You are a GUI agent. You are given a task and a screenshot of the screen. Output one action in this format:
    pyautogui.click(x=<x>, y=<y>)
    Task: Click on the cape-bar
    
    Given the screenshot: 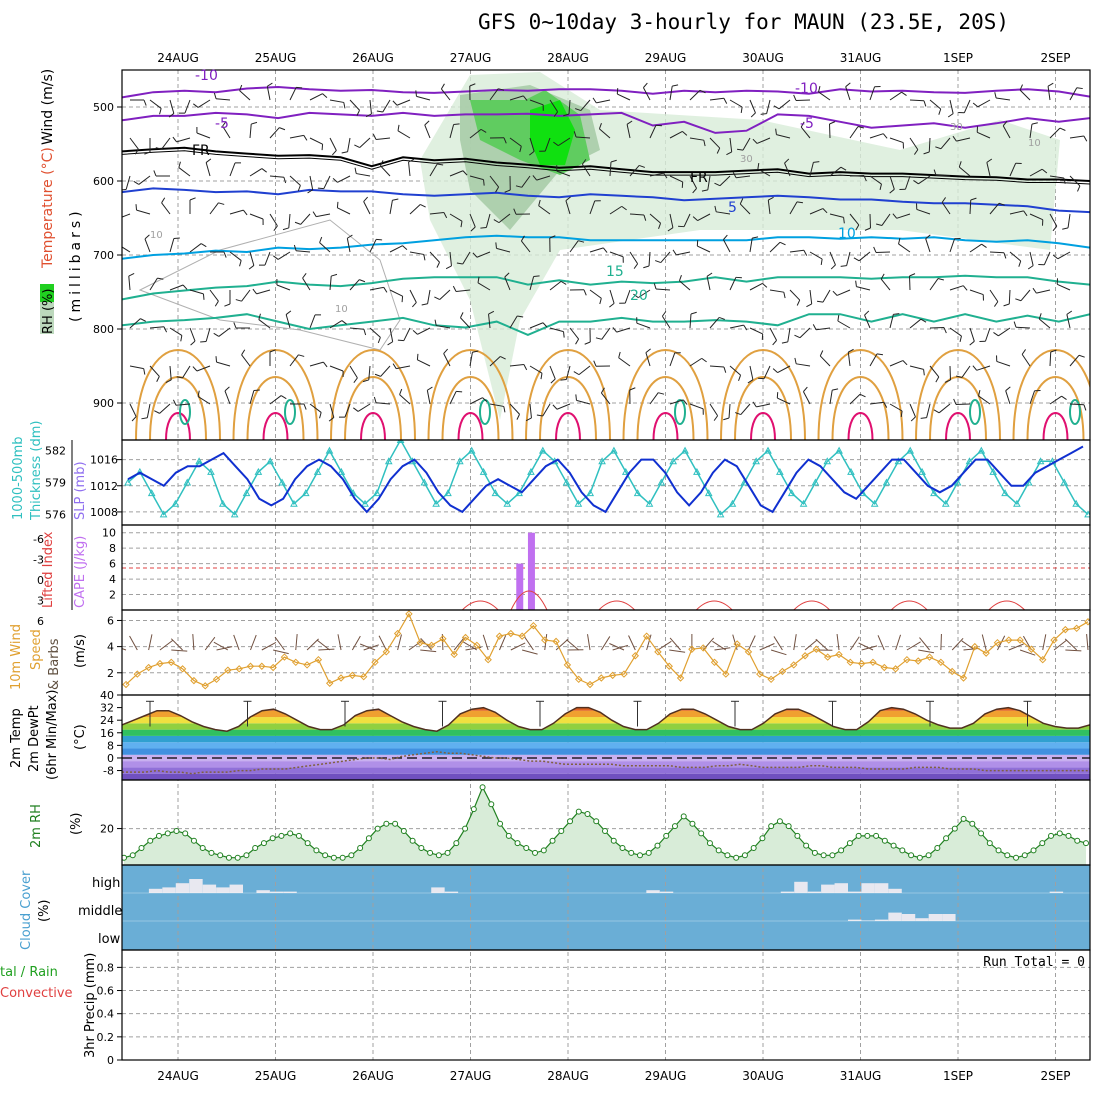 What is the action you would take?
    pyautogui.click(x=531, y=571)
    